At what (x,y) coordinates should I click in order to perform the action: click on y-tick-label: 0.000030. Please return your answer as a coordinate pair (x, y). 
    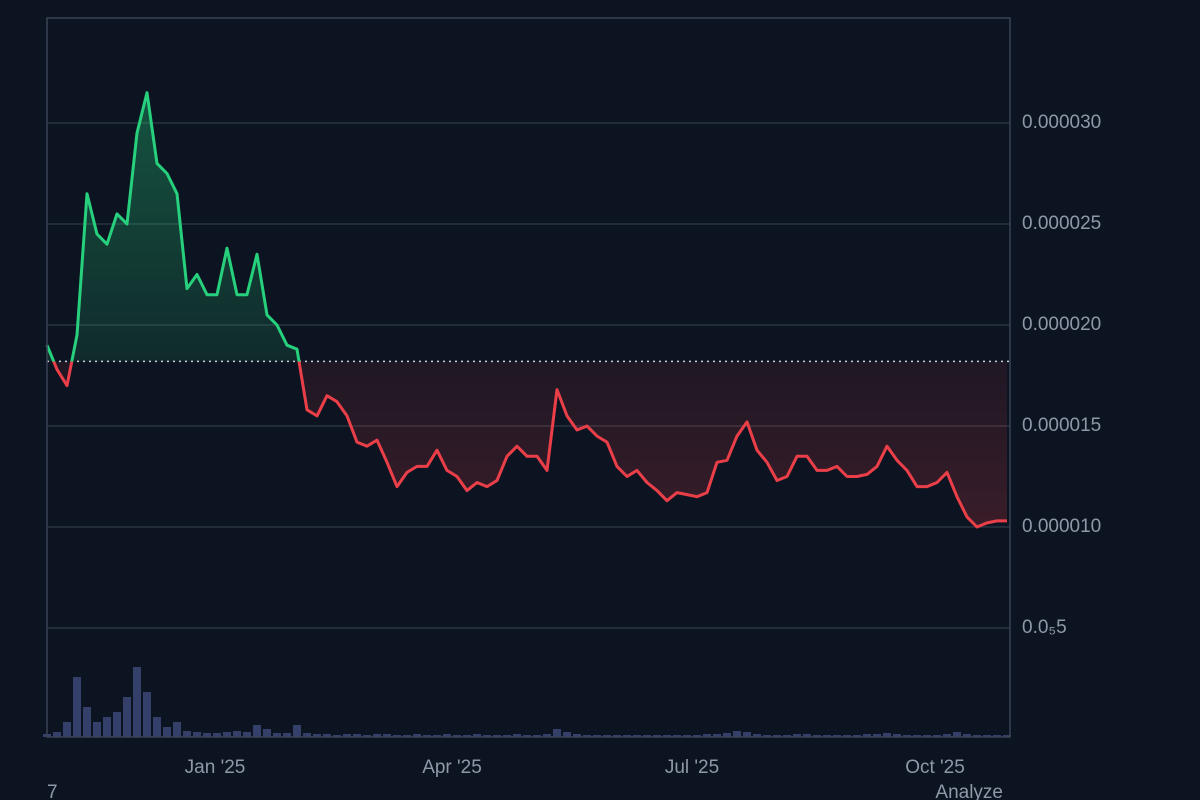
    Looking at the image, I should click on (1061, 122).